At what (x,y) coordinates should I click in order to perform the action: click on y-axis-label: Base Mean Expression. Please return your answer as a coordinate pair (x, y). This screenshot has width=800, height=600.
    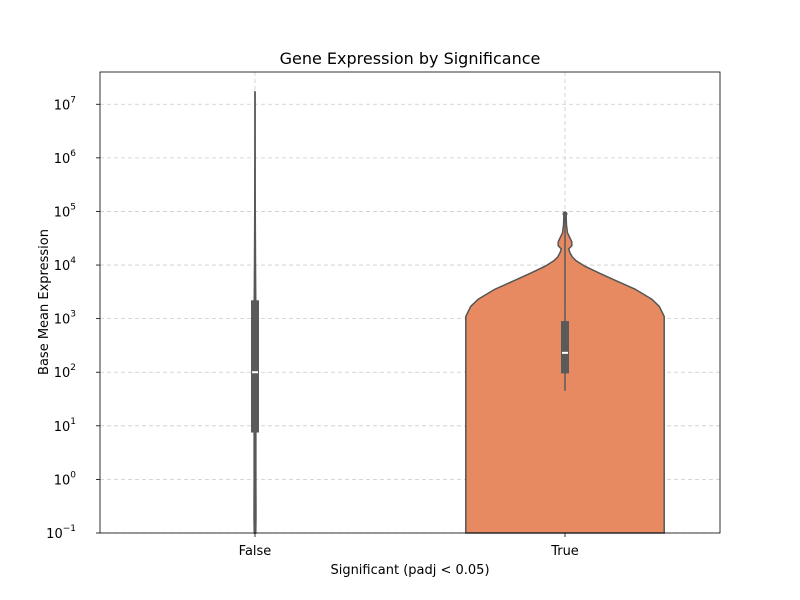
    Looking at the image, I should click on (44, 302).